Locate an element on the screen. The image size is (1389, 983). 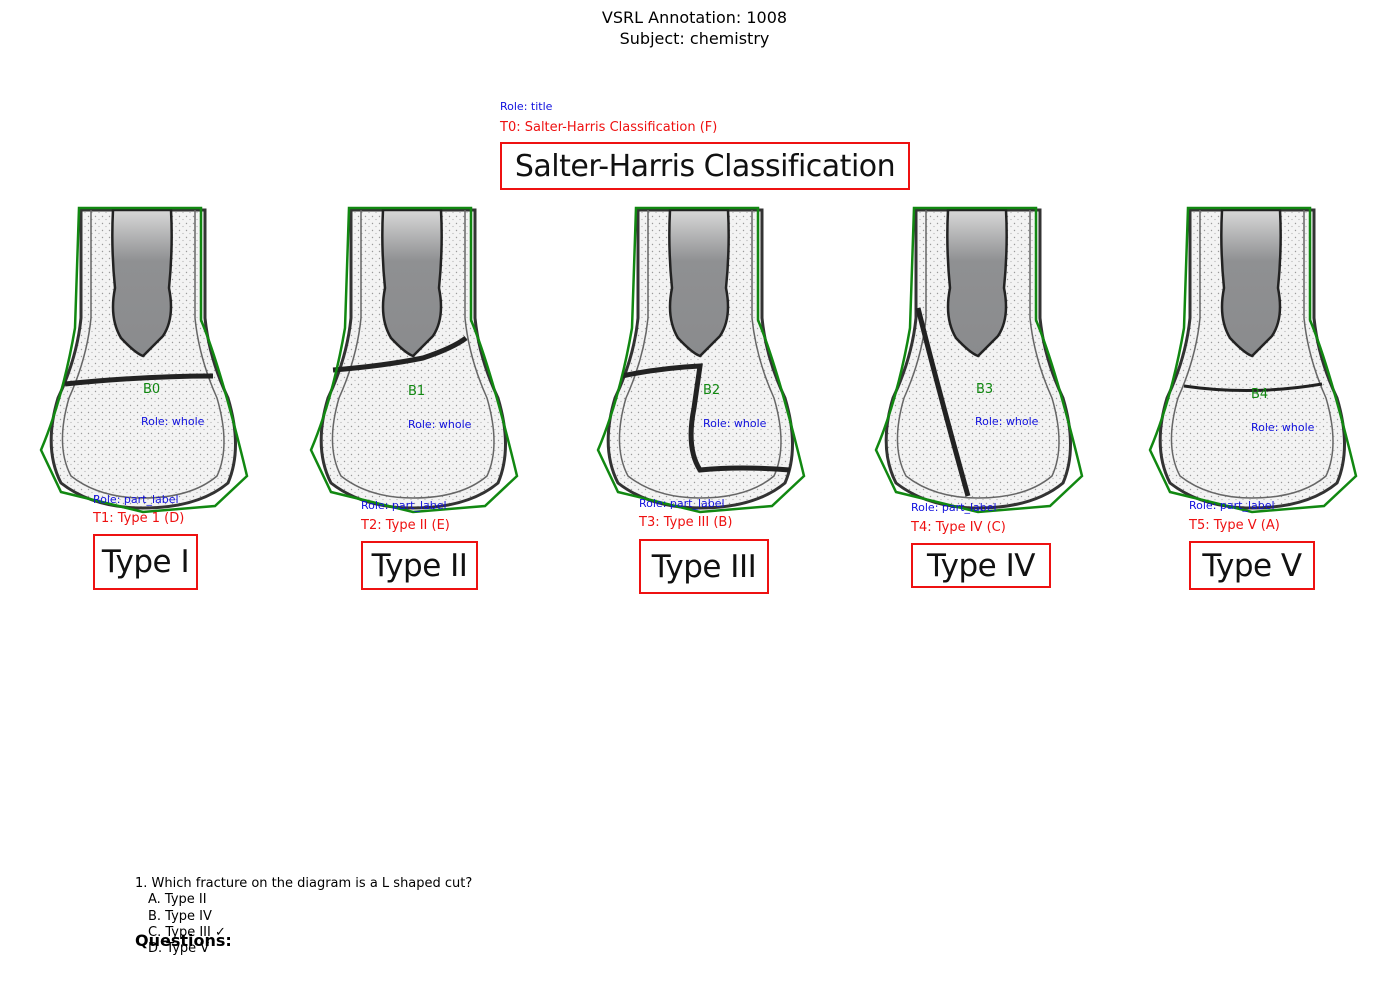
questions-heading: Questions: is located at coordinates (183, 940).